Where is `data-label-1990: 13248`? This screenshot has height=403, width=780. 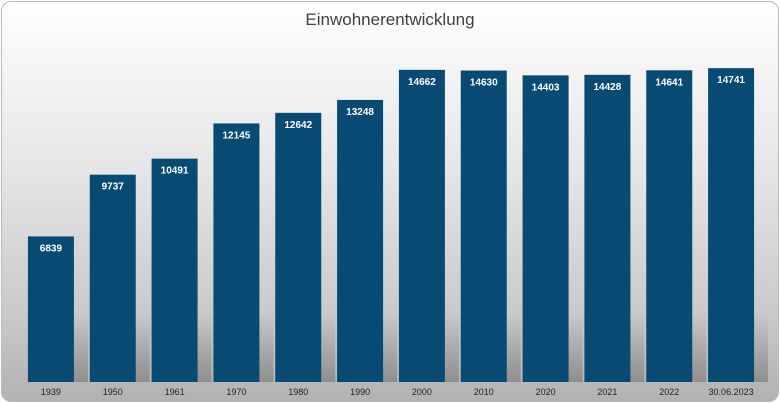 data-label-1990: 13248 is located at coordinates (360, 112).